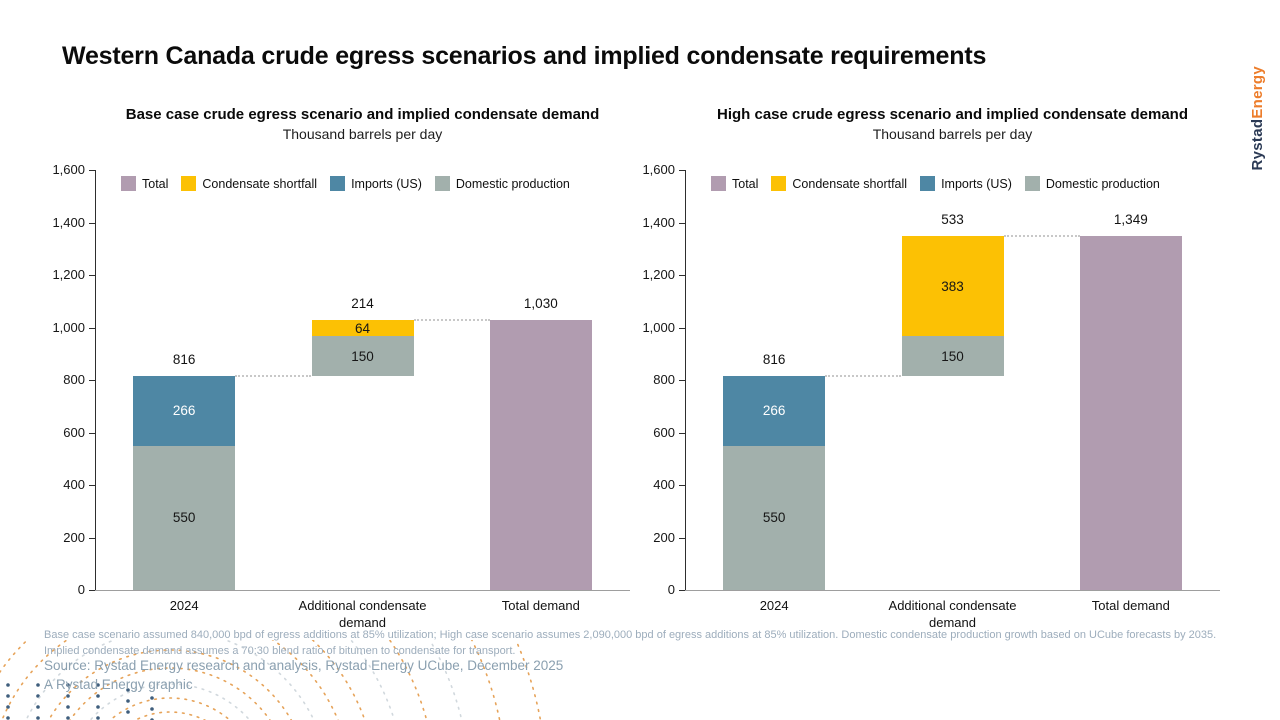  Describe the element at coordinates (184, 517) in the screenshot. I see `bar-segment: 550` at that location.